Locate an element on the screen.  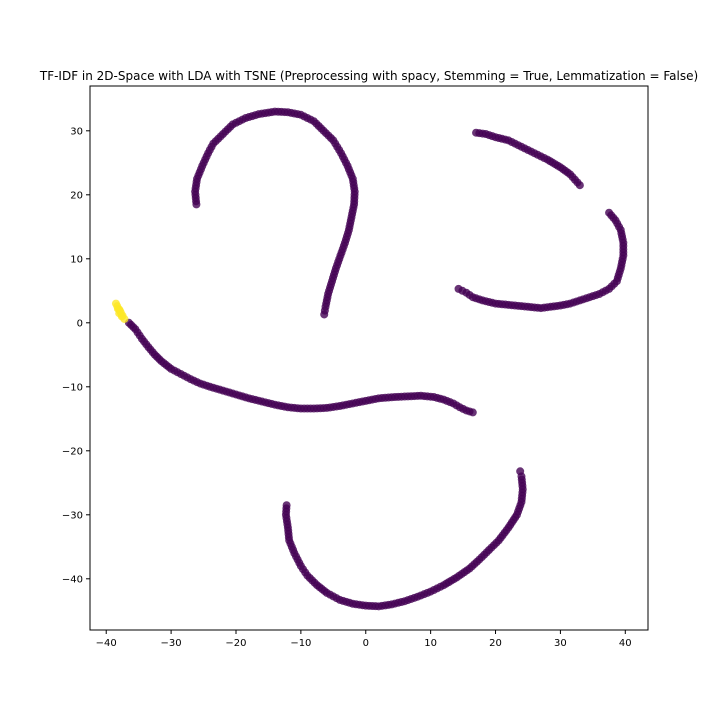
x-tick-label: 20 is located at coordinates (495, 643).